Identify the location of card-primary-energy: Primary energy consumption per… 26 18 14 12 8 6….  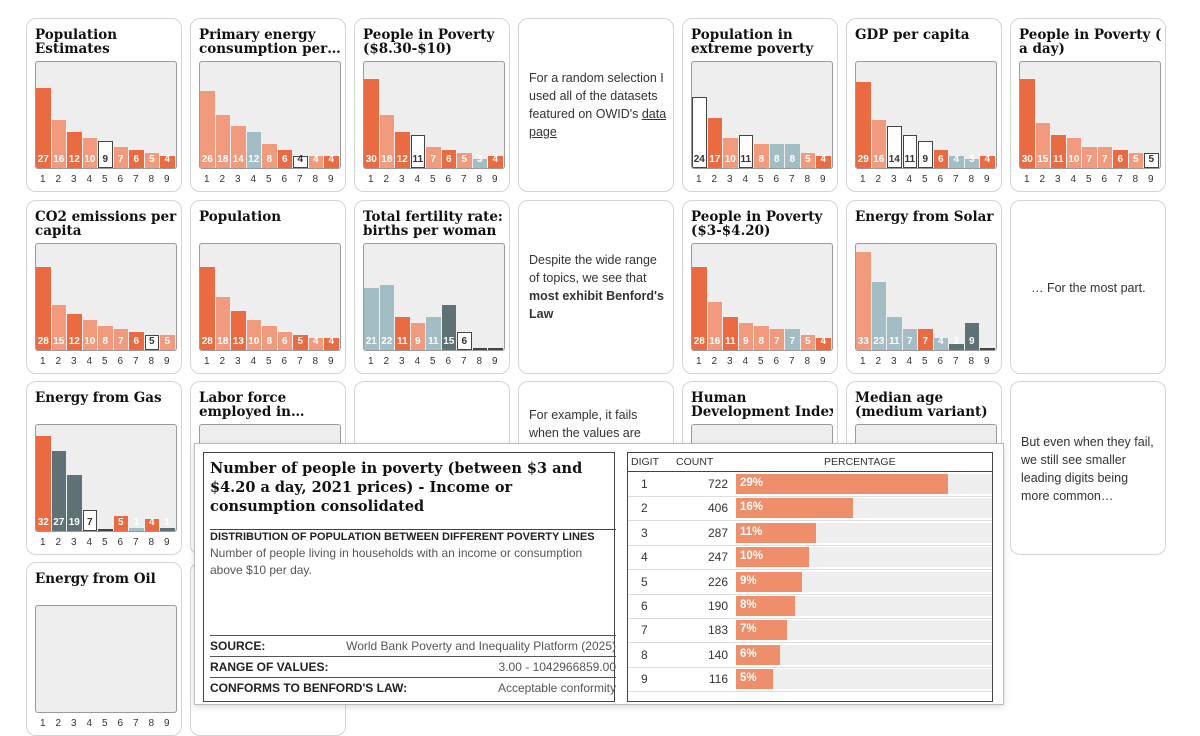
(268, 105).